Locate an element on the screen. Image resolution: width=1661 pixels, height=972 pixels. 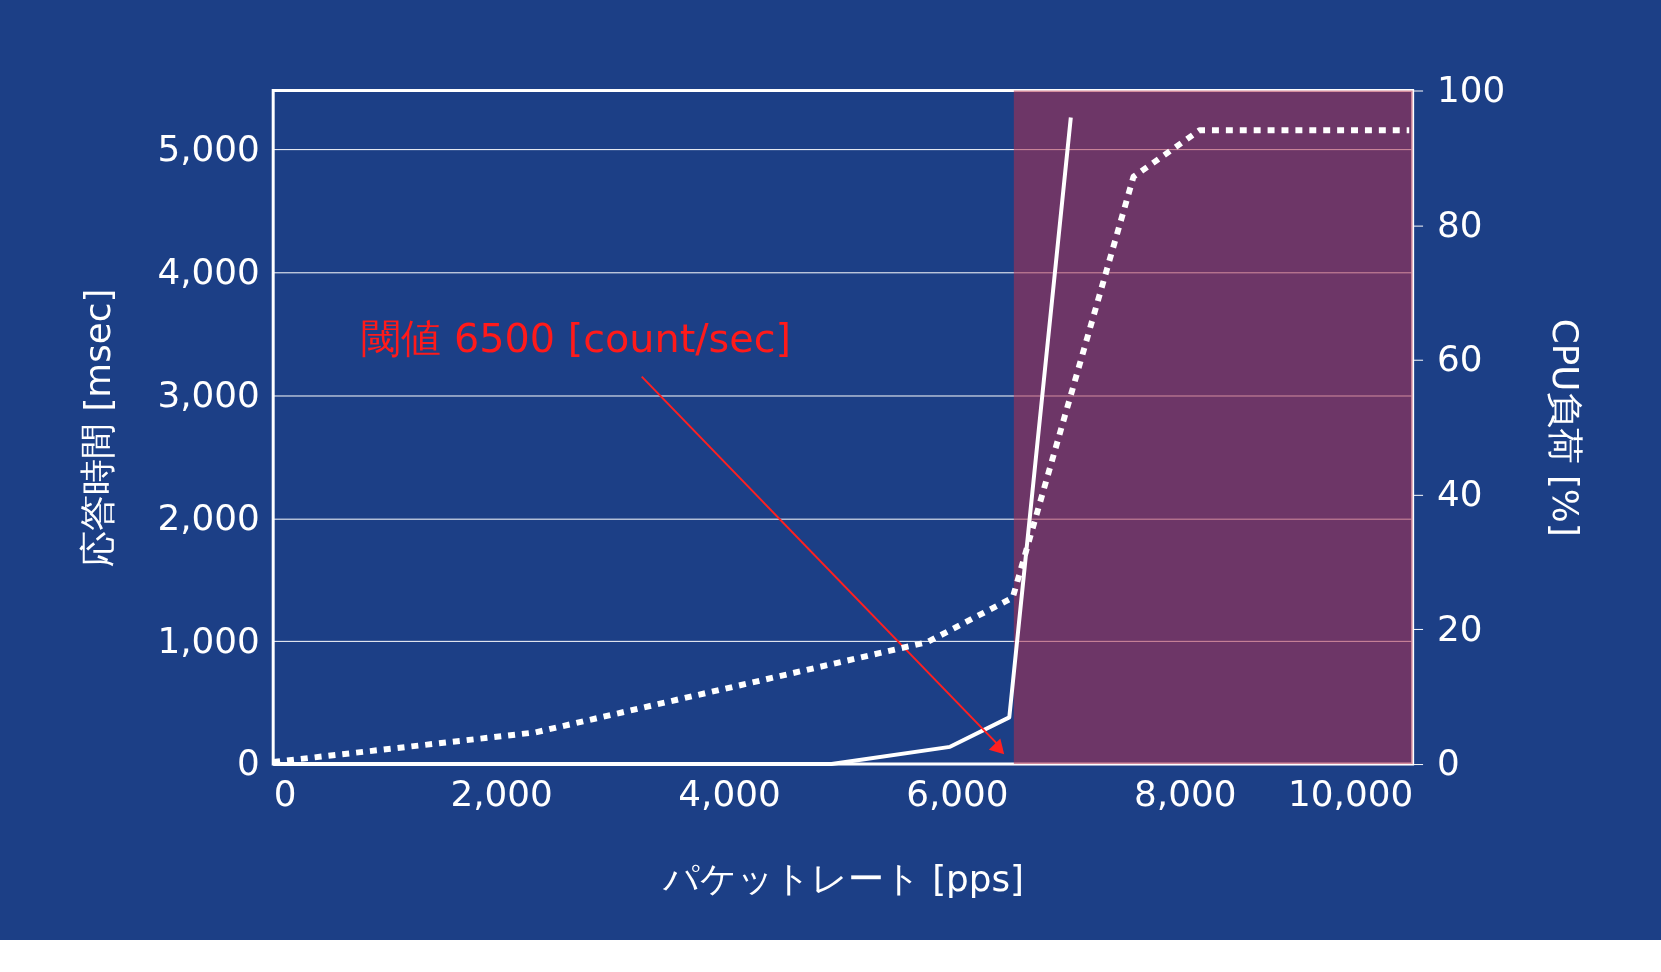
y2-tick-label: 0 is located at coordinates (1448, 763).